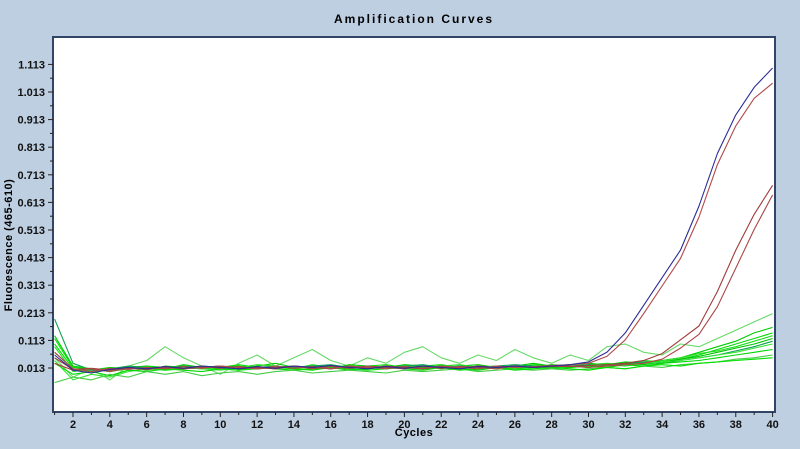 This screenshot has height=449, width=800. Describe the element at coordinates (404, 425) in the screenshot. I see `x-tick-label: 20` at that location.